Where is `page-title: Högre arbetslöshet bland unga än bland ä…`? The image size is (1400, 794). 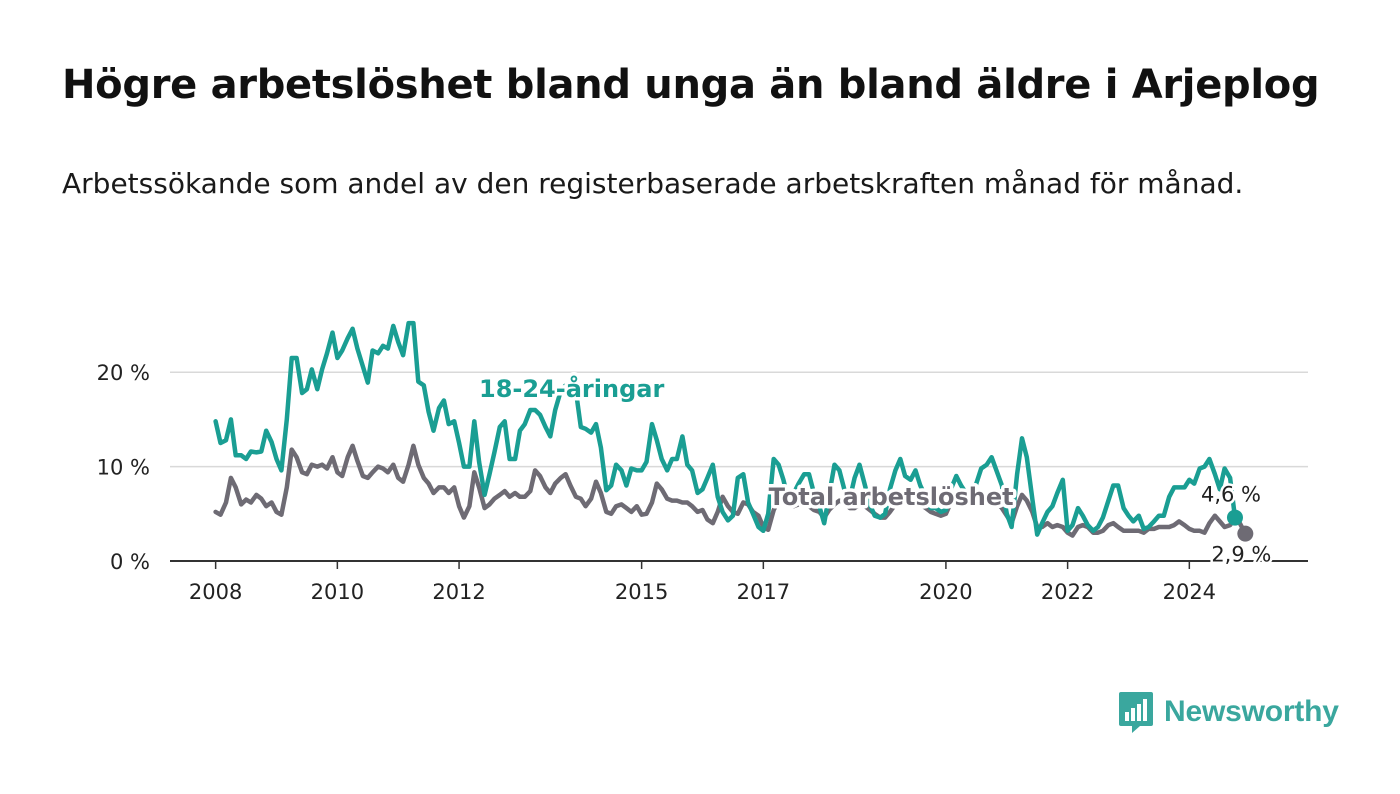
page-title: Högre arbetslöshet bland unga än bland ä… is located at coordinates (691, 85).